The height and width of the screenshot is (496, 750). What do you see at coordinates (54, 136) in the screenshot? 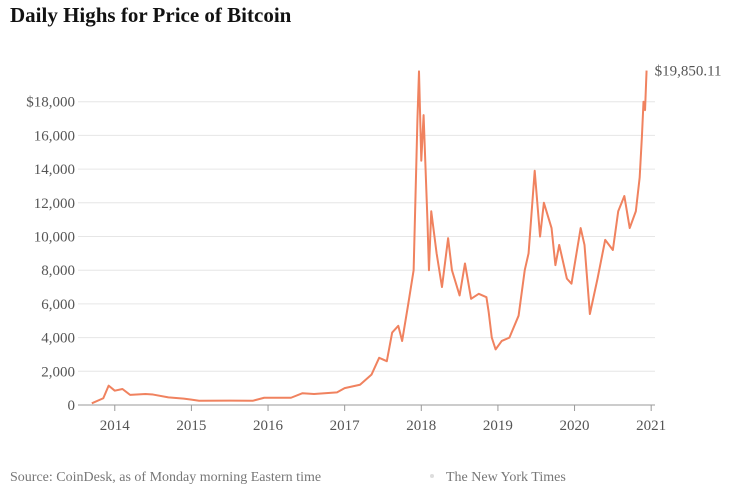
I see `y-tick-label: 16,000` at bounding box center [54, 136].